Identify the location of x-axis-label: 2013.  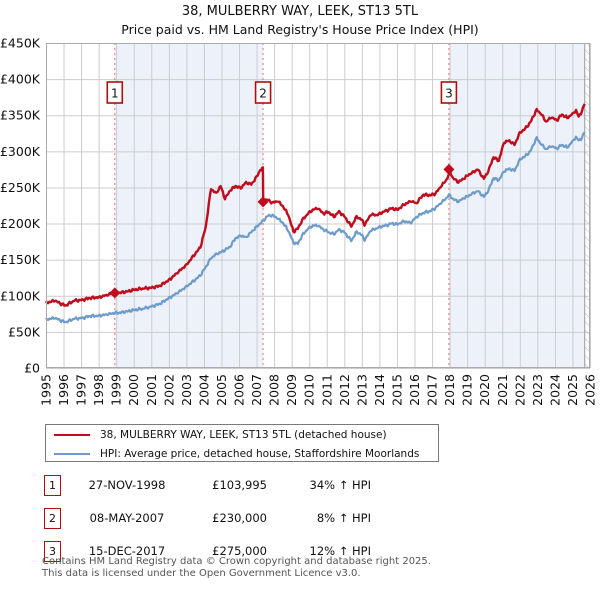
(361, 390).